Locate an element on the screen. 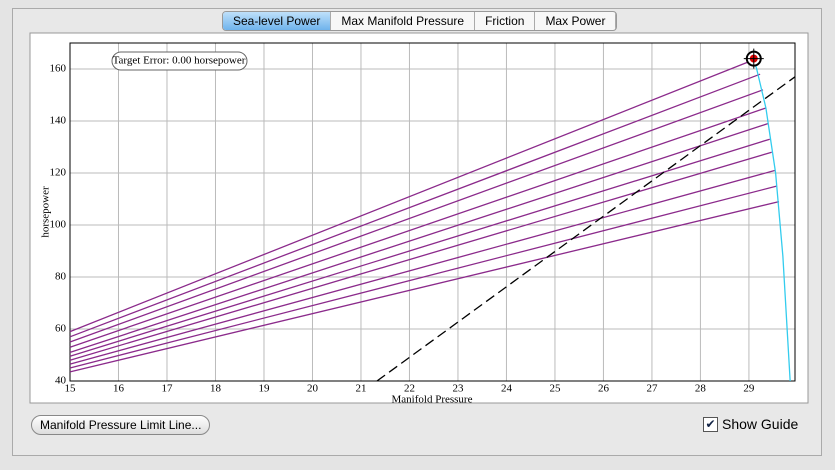  x-tick-label: 17 is located at coordinates (167, 389).